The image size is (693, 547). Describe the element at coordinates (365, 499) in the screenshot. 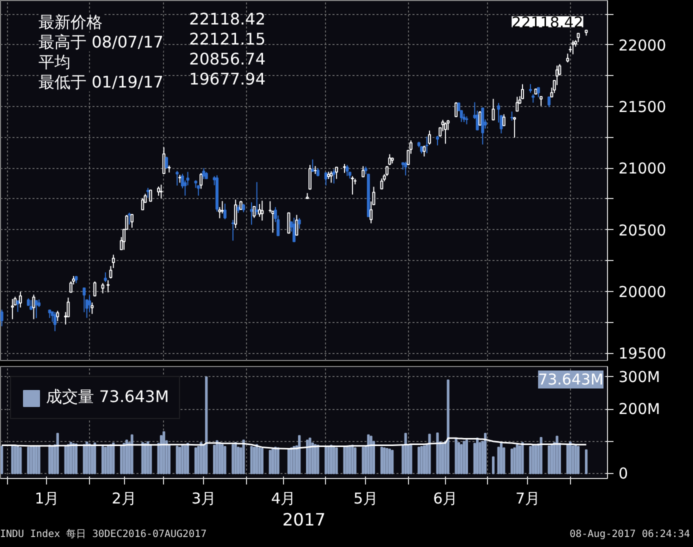

I see `x-tick-label: 5月` at that location.